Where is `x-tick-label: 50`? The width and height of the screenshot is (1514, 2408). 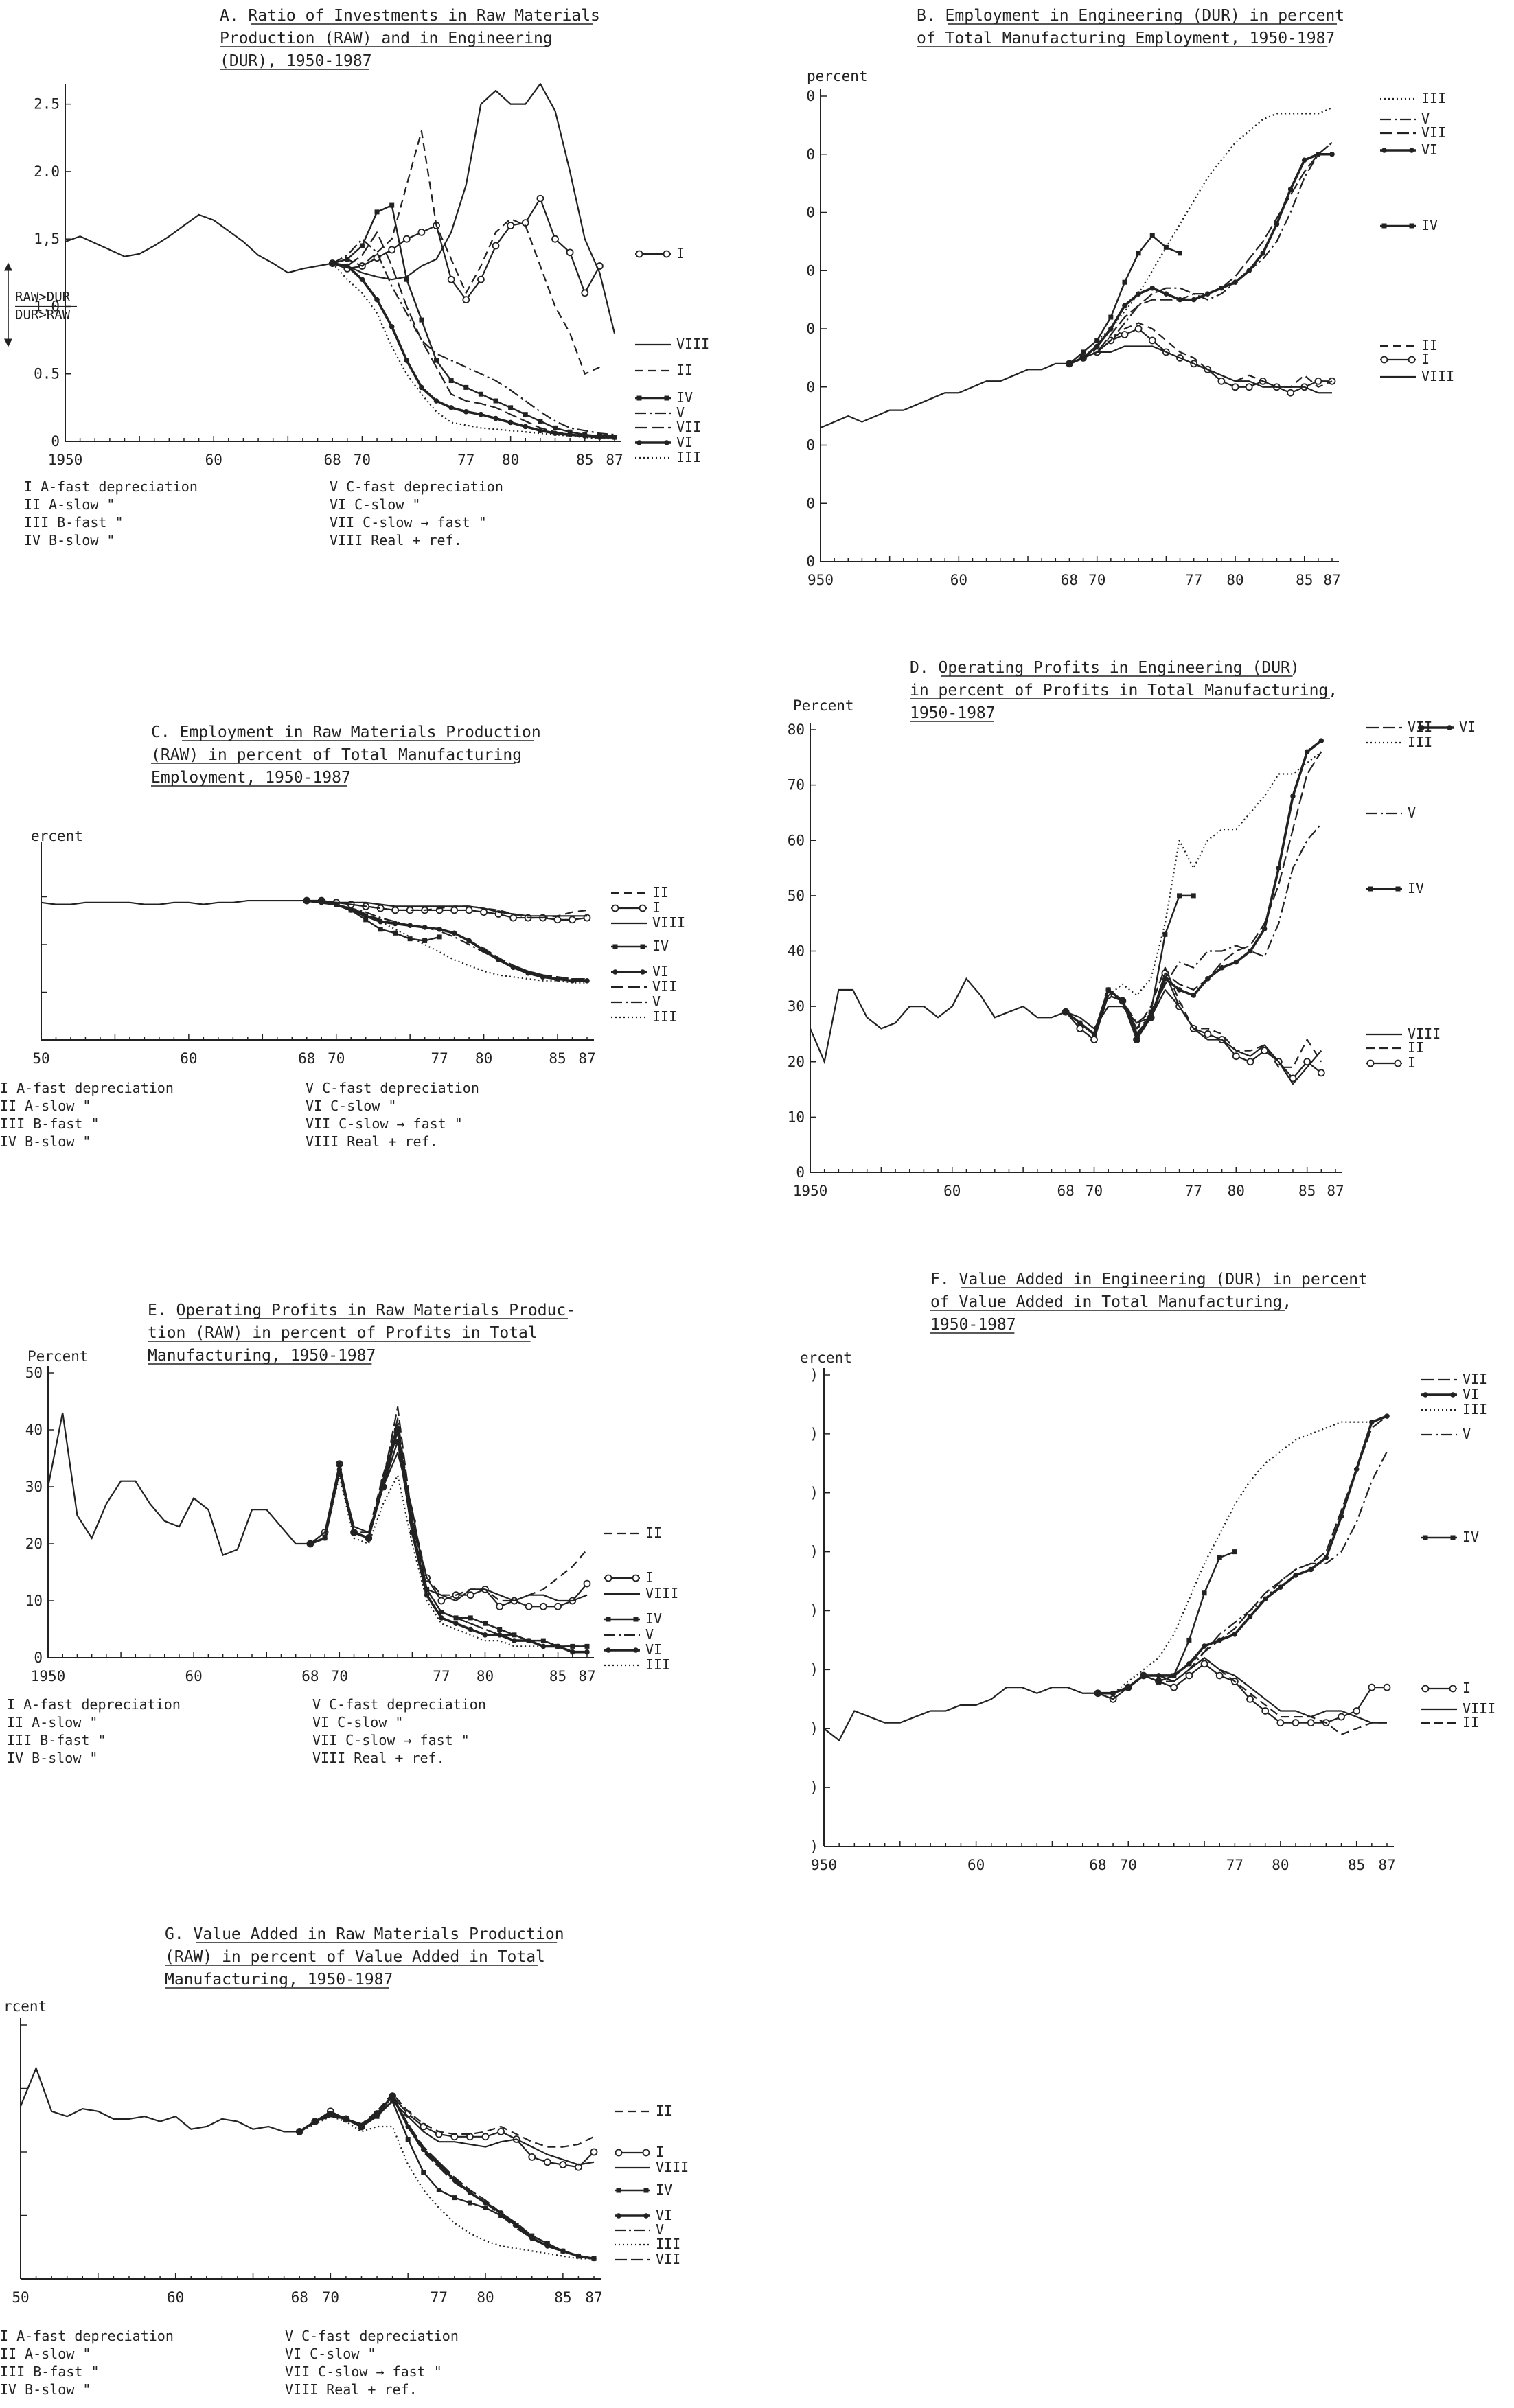
x-tick-label: 50 is located at coordinates (40, 1058).